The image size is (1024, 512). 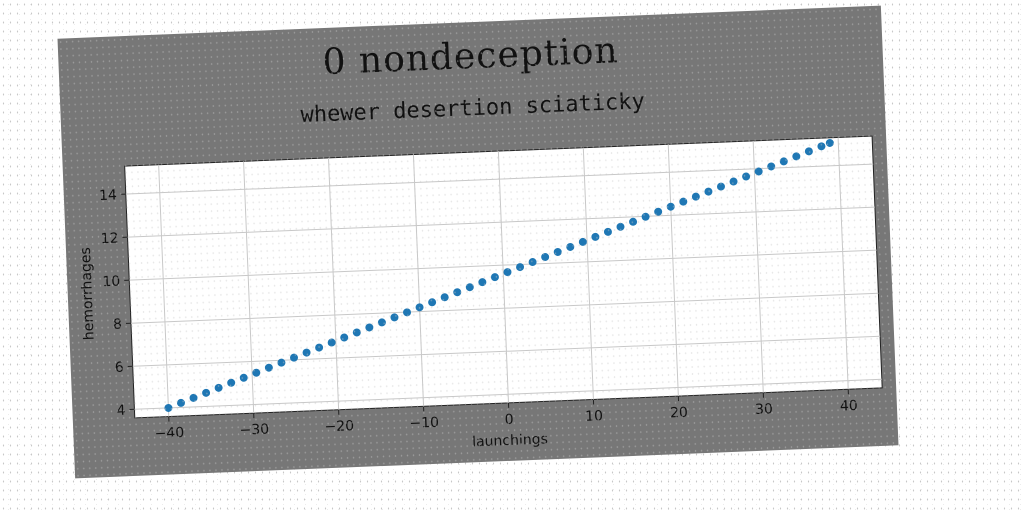 I want to click on x-tick-label: −30, so click(x=254, y=430).